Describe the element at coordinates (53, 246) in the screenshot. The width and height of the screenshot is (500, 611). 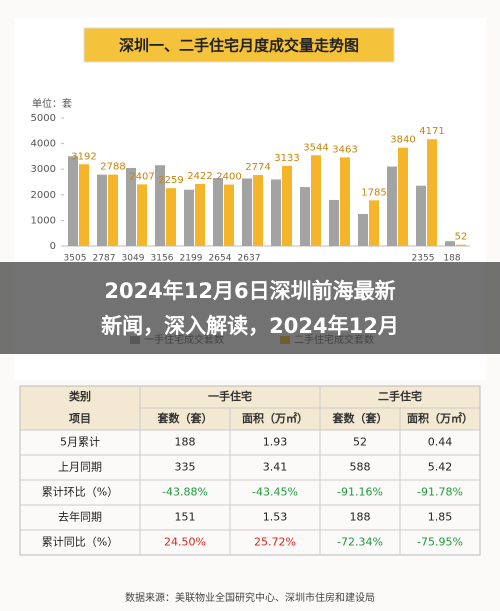
I see `y-tick-label: 0` at that location.